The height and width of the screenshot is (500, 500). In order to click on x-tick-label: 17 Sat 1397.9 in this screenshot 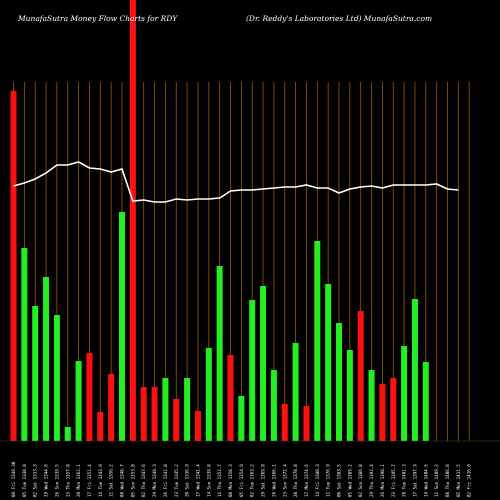, I will do `click(414, 480)`.